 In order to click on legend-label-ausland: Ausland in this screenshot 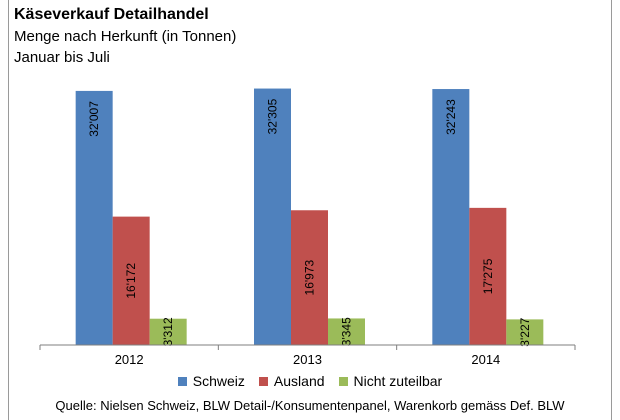, I will do `click(299, 381)`.